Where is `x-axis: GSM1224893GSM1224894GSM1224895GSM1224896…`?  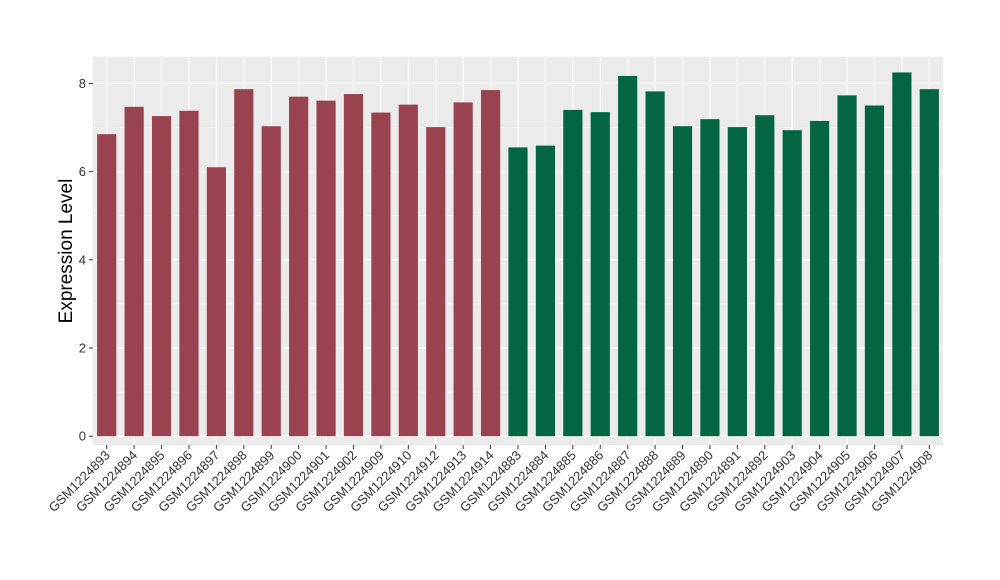 x-axis: GSM1224893GSM1224894GSM1224895GSM1224896… is located at coordinates (490, 480).